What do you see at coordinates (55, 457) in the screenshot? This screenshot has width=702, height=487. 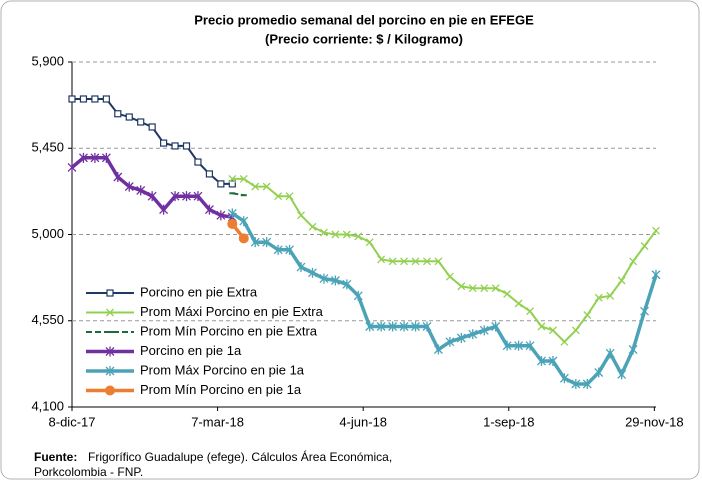 I see `source-label: Fuente:` at bounding box center [55, 457].